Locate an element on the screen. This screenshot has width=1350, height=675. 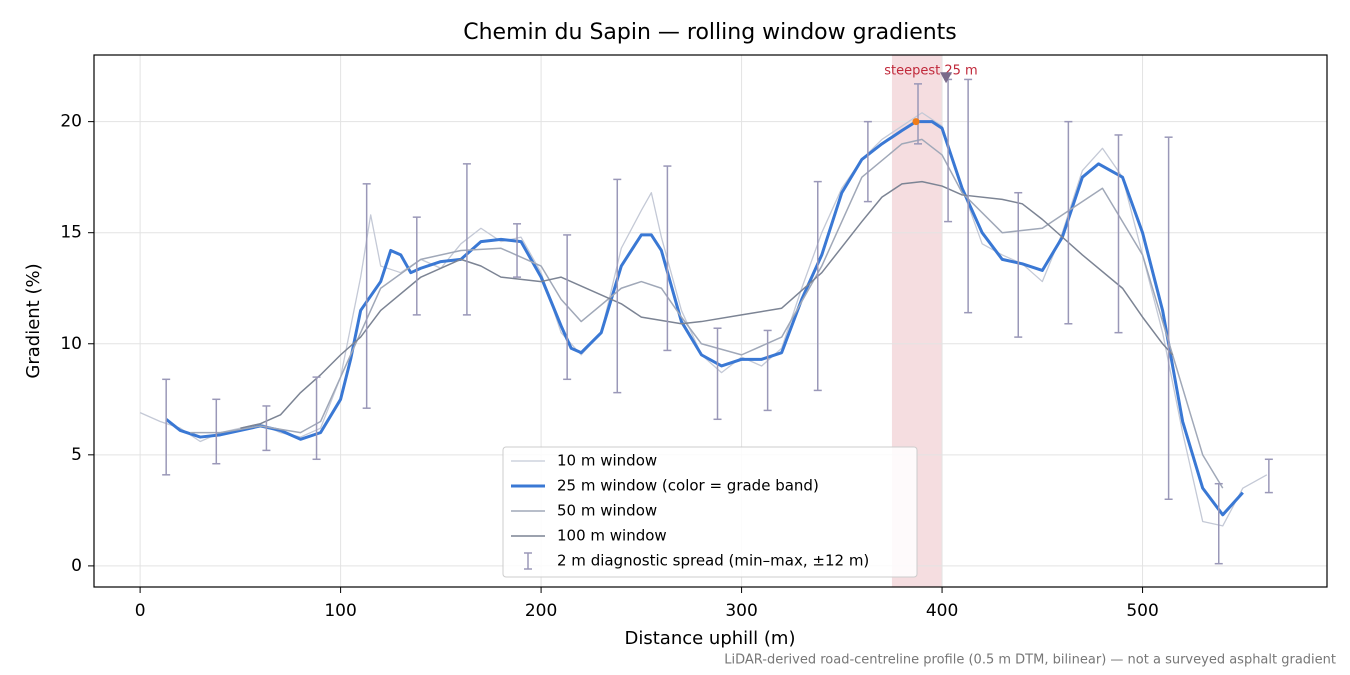
y-tick-label: 0 is located at coordinates (76, 566).